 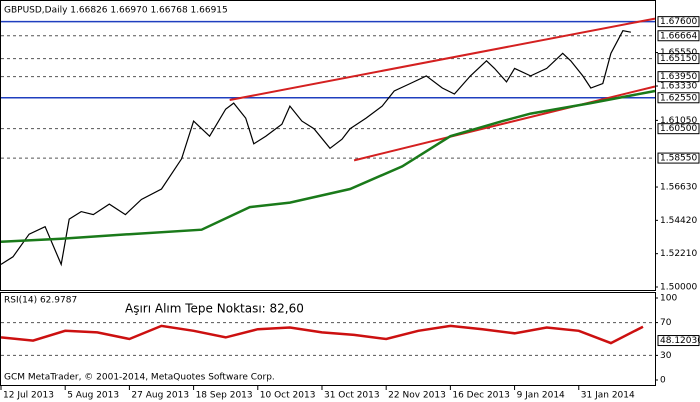 I want to click on x-tick-label: 12 Jul 2013, so click(x=28, y=396).